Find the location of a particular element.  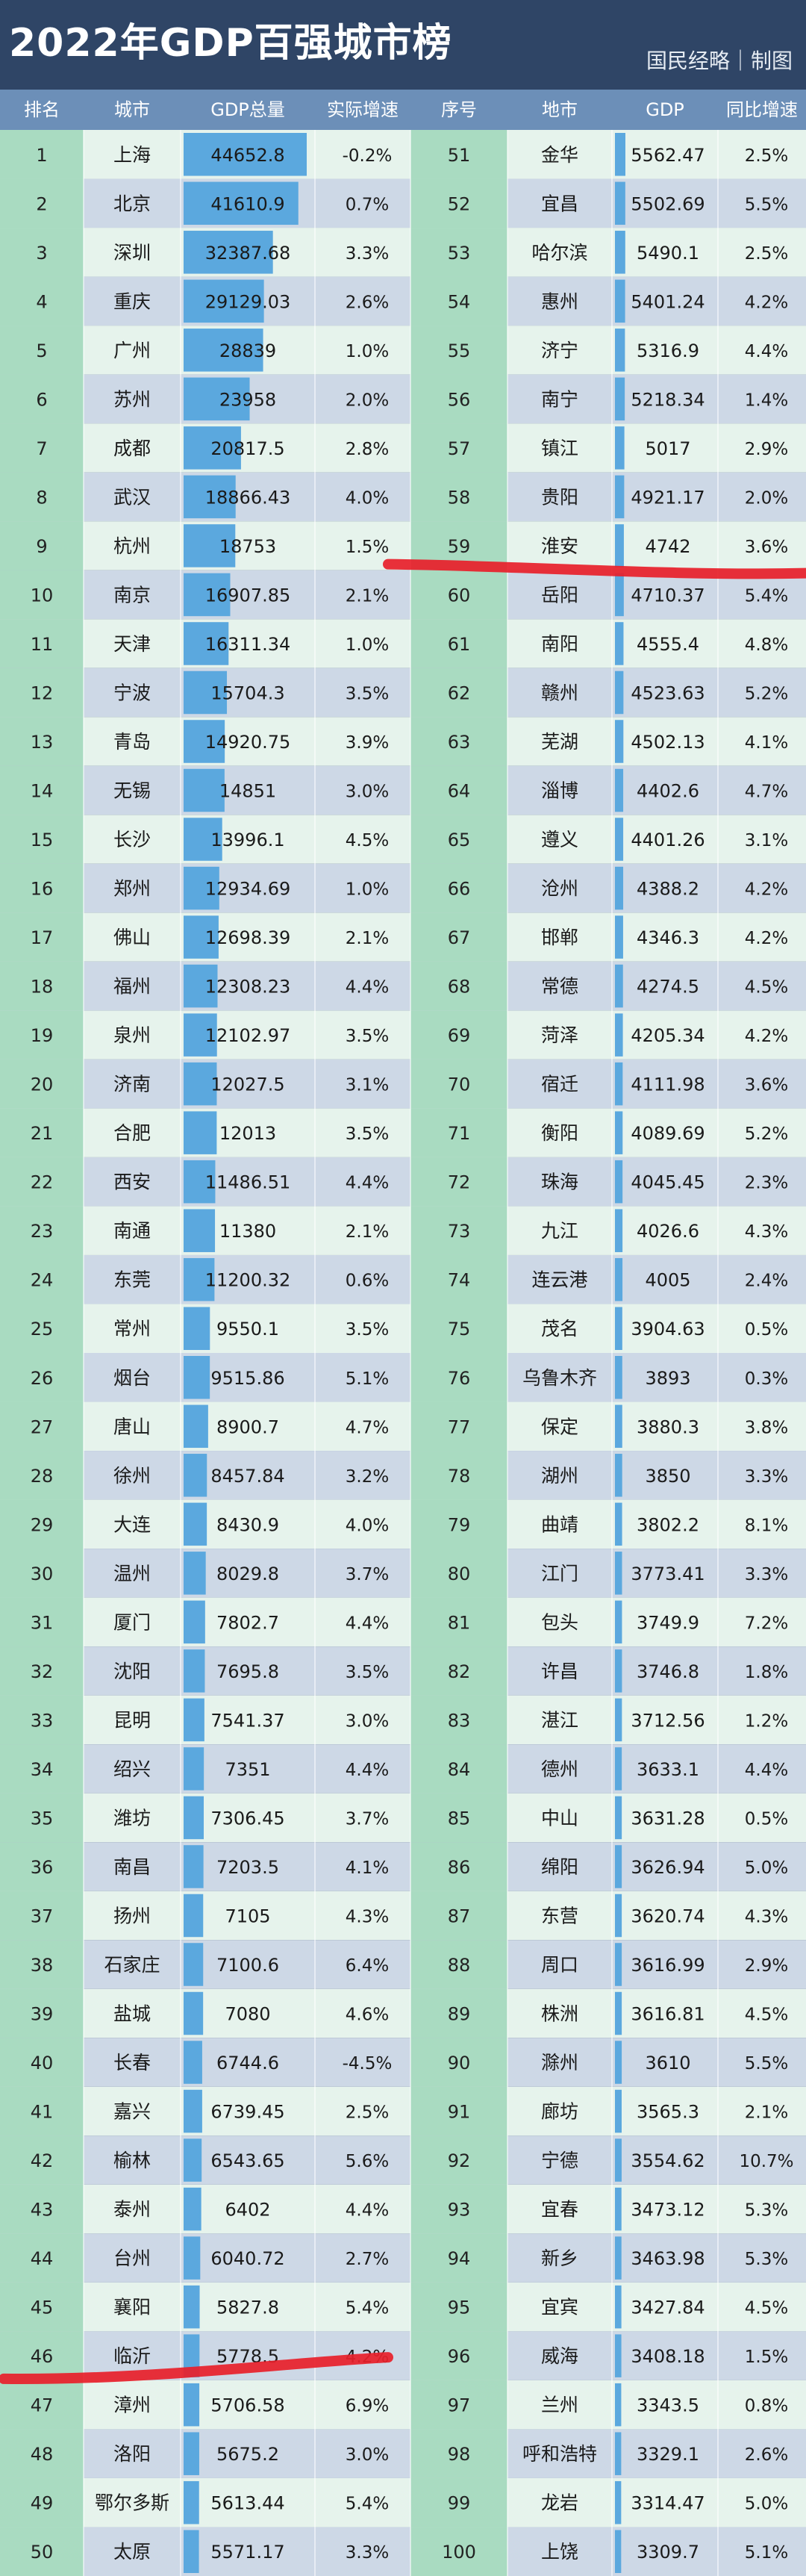

gdp-label: 5571.17 is located at coordinates (247, 2552).